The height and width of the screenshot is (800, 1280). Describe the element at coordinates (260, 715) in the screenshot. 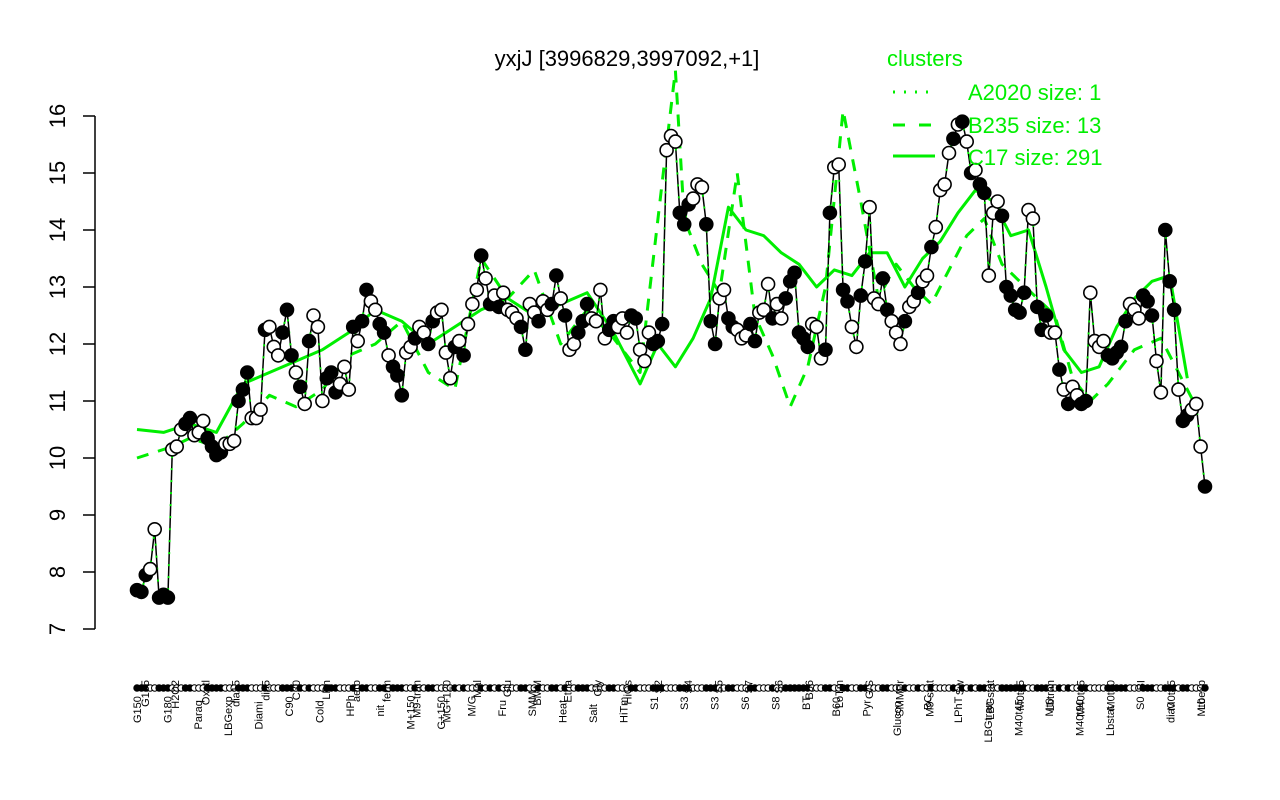

I see `x-tick-label-bottom: Diami` at that location.